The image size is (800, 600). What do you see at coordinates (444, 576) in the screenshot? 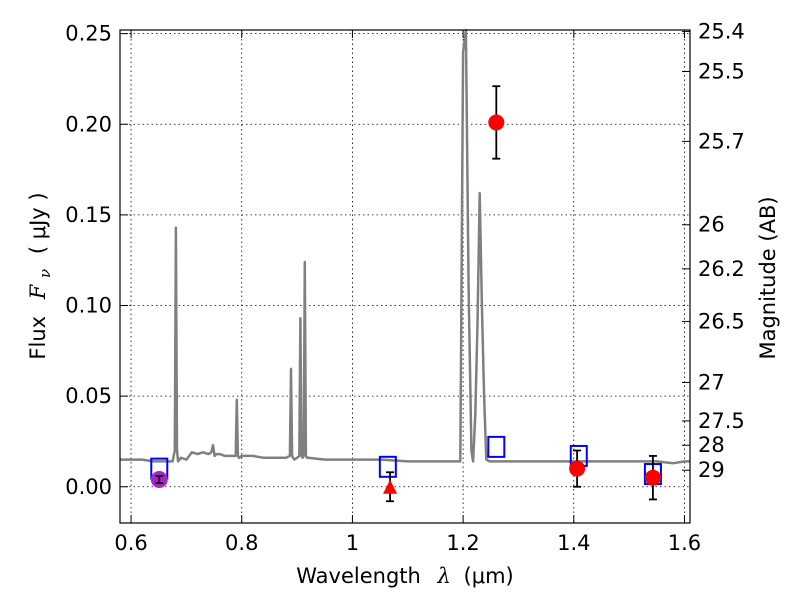
I see `x-axis-label-symbol: λ` at bounding box center [444, 576].